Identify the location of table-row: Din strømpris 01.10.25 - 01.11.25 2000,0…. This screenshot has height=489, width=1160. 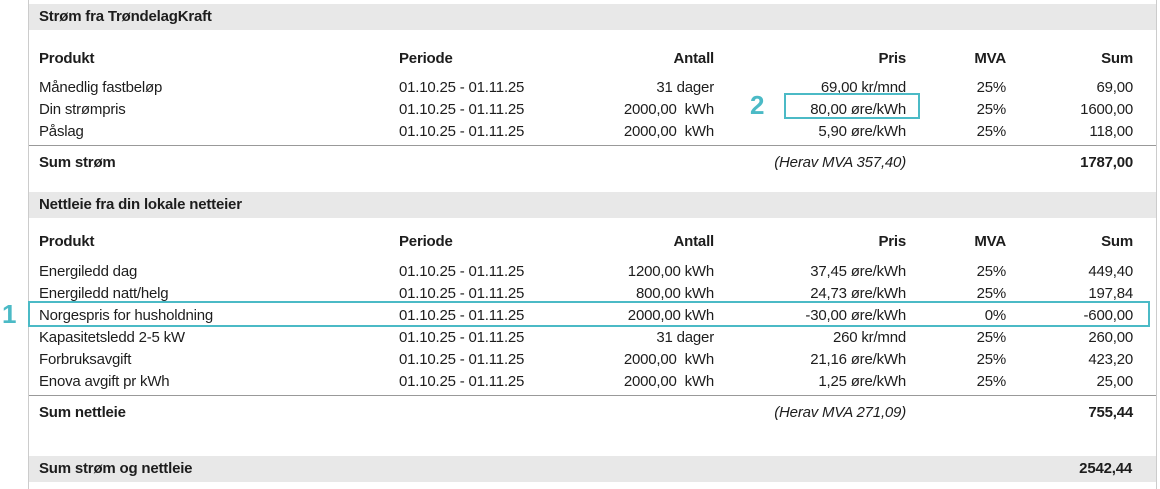
(592, 110).